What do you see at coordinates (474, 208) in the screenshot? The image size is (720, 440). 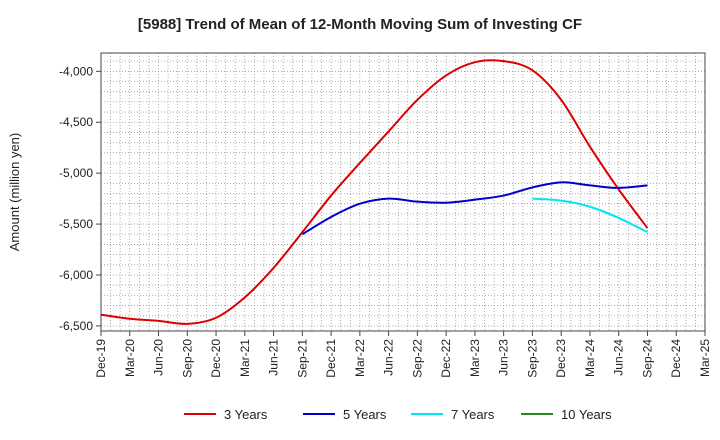 I see `series-line-5-years` at bounding box center [474, 208].